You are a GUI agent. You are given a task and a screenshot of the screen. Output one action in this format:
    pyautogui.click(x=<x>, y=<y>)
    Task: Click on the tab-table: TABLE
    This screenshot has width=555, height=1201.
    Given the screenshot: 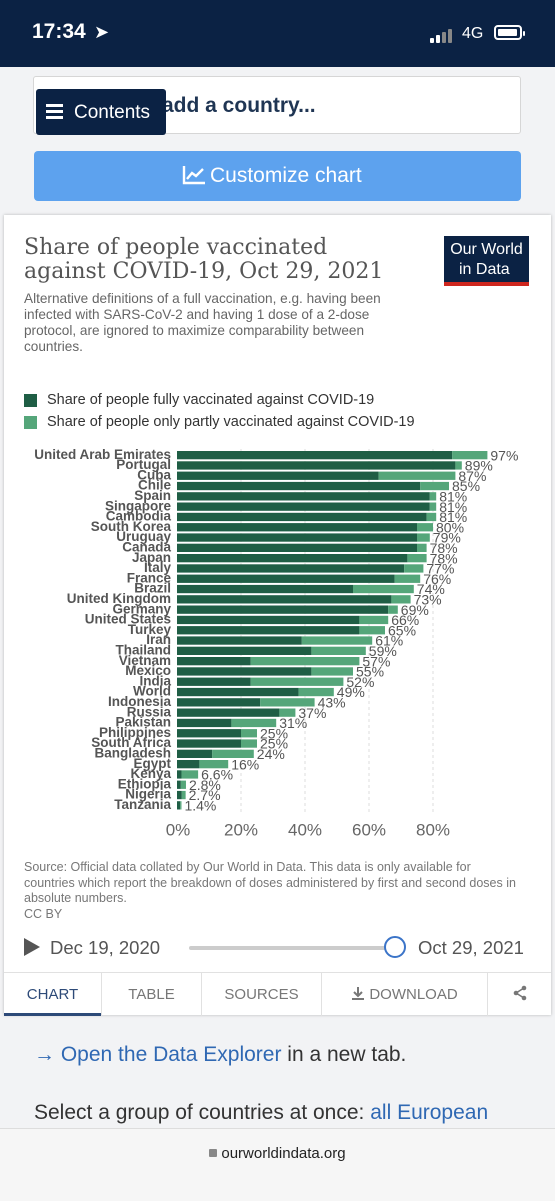 What is the action you would take?
    pyautogui.click(x=152, y=994)
    